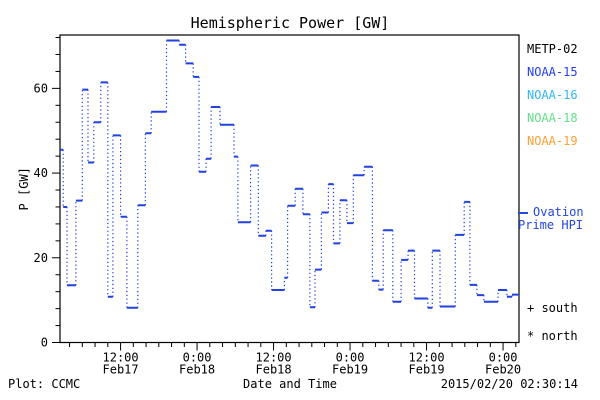 The image size is (600, 400). I want to click on x-tick-date: Feb17, so click(121, 370).